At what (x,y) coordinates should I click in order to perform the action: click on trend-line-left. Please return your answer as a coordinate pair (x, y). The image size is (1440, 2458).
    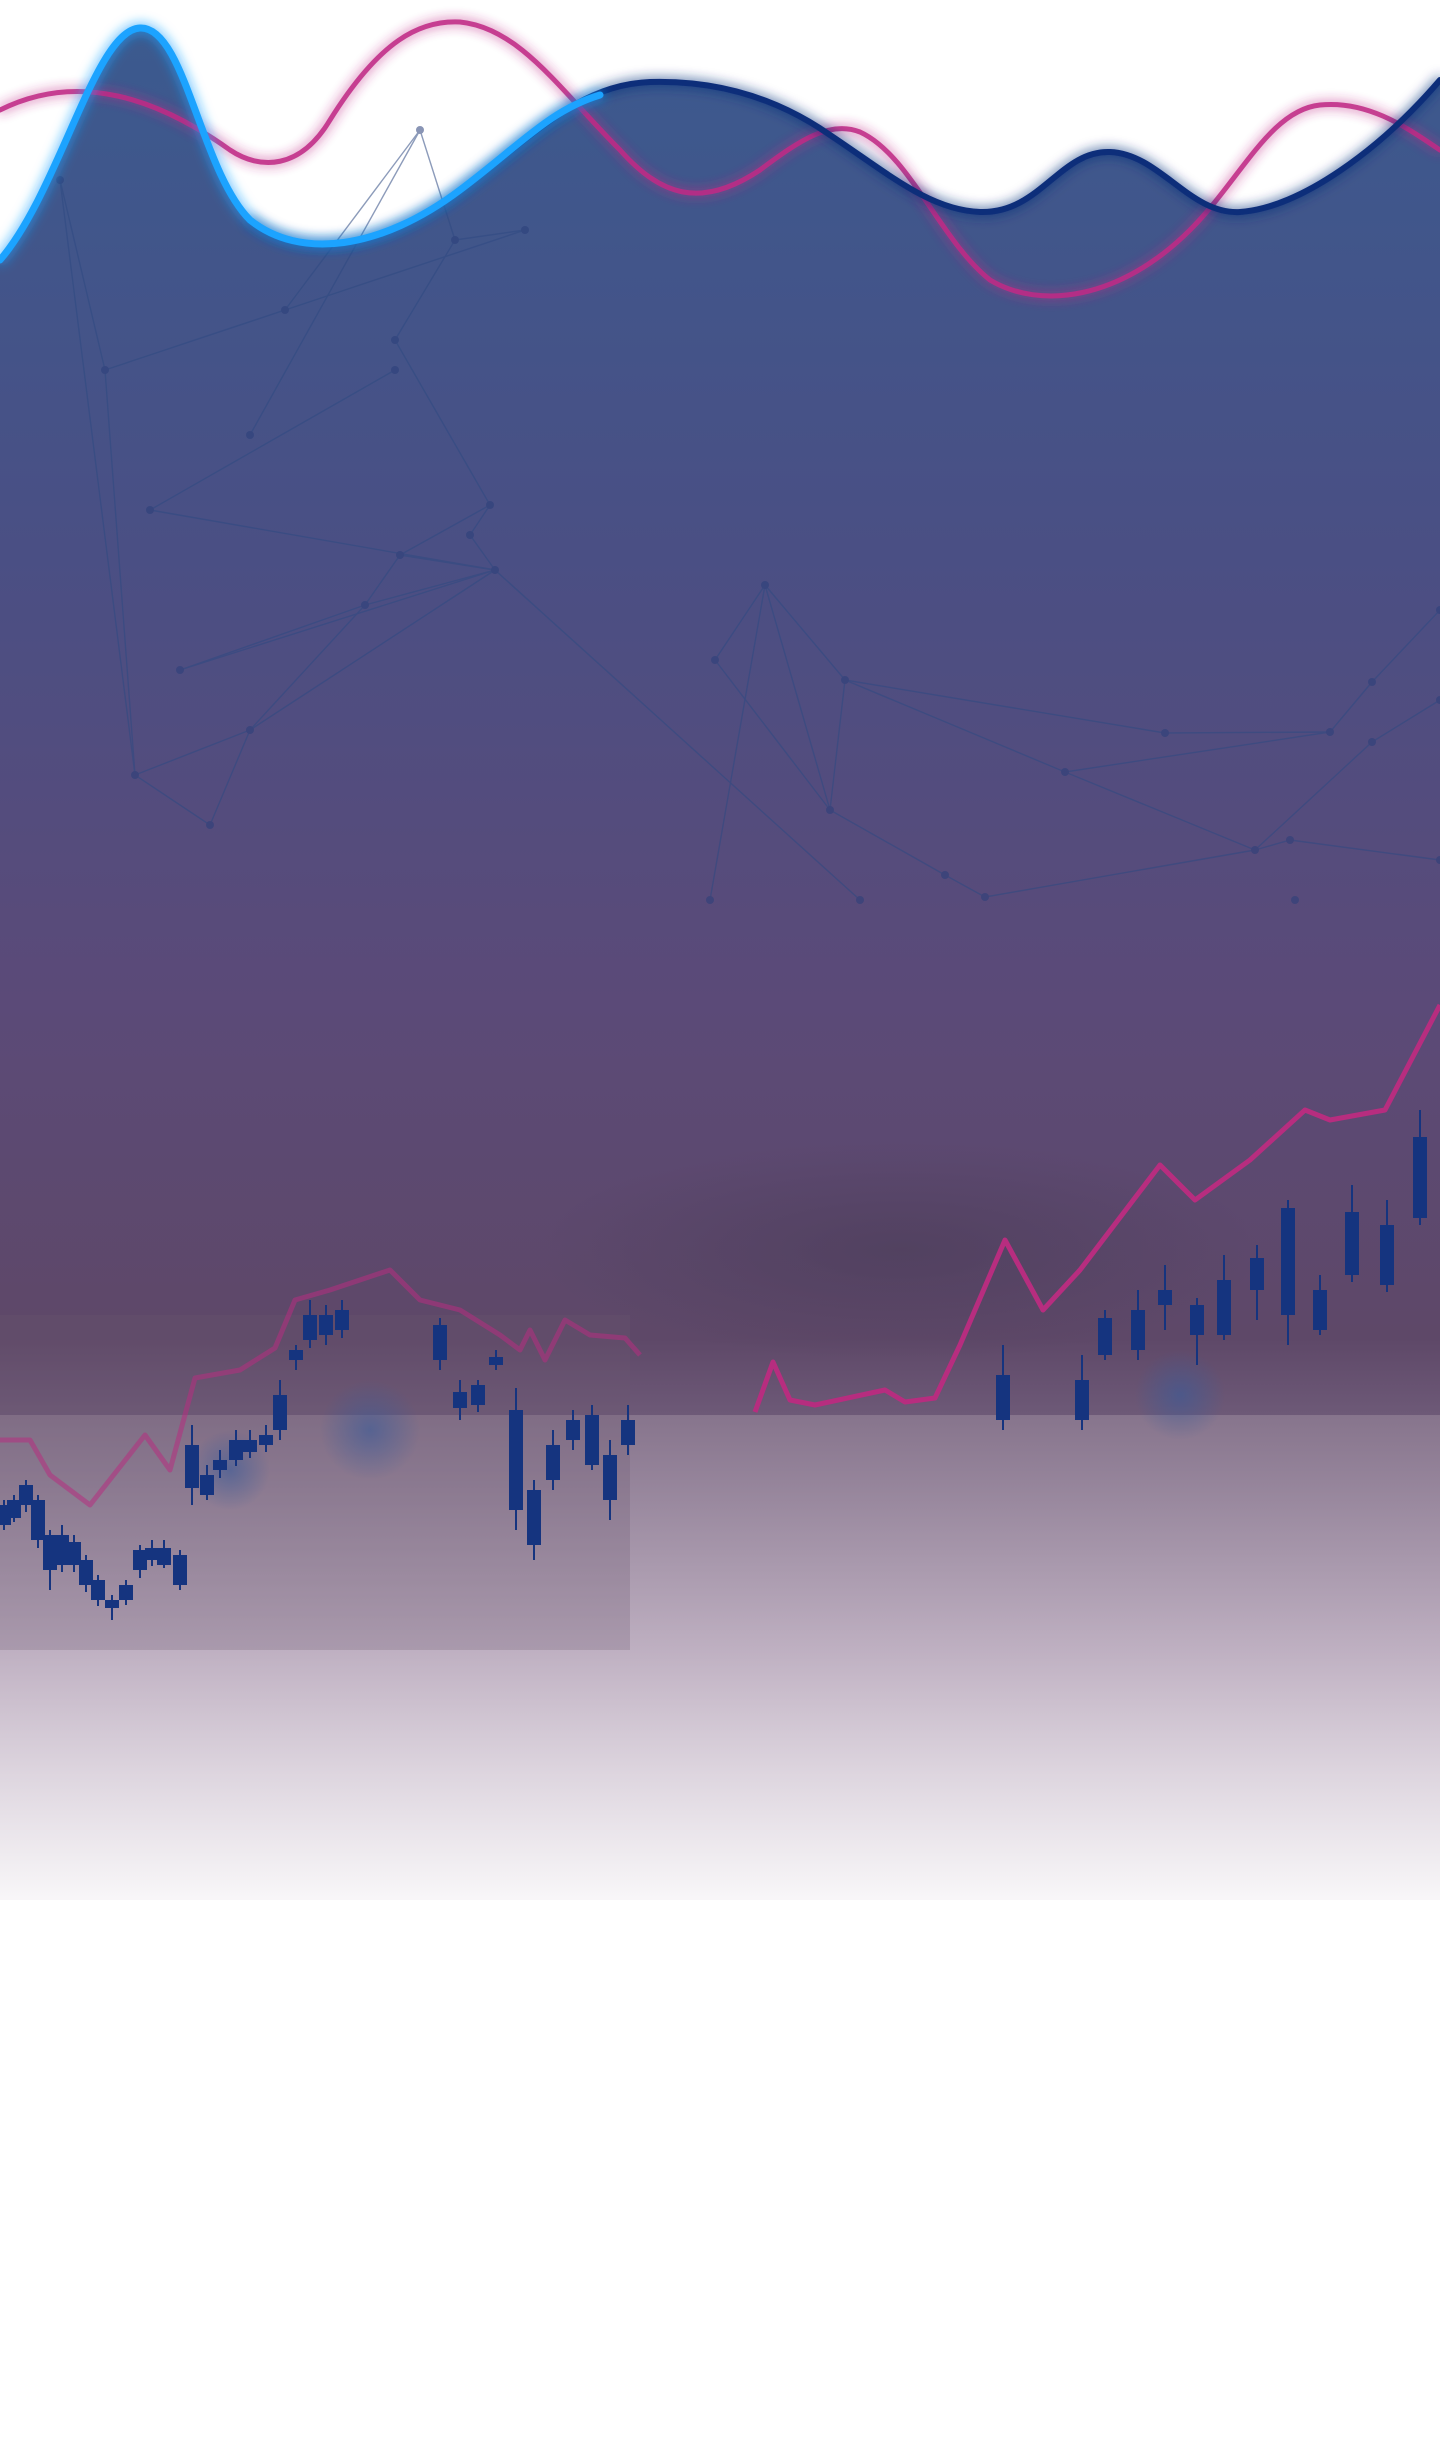
    Looking at the image, I should click on (321, 1387).